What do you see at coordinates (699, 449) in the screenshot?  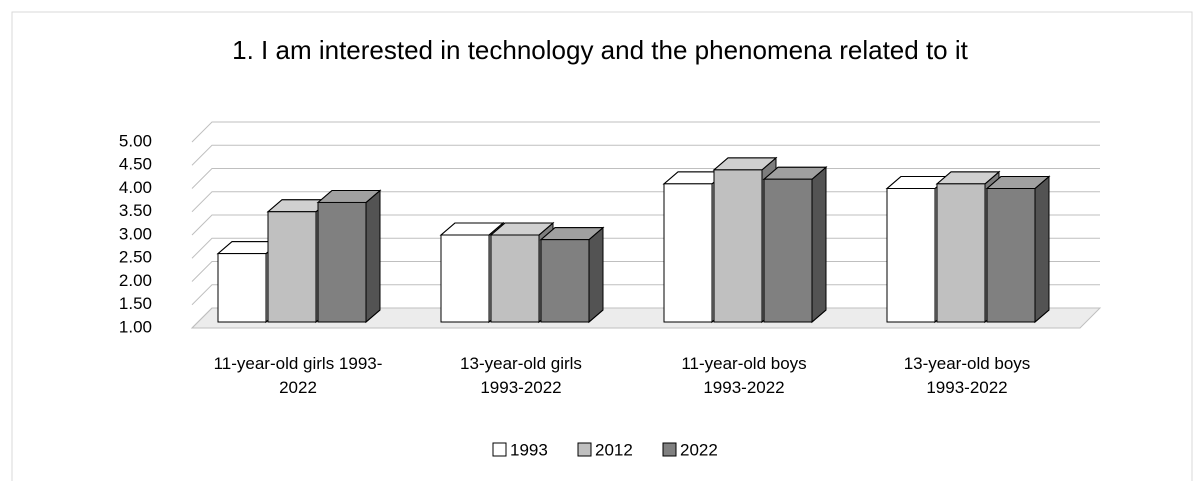 I see `legend-label: 2022` at bounding box center [699, 449].